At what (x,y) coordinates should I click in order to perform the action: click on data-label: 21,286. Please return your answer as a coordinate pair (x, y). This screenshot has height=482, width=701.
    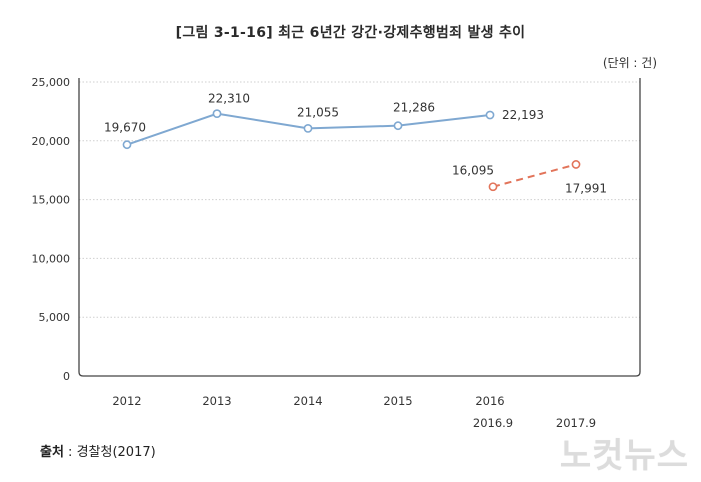
    Looking at the image, I should click on (414, 108).